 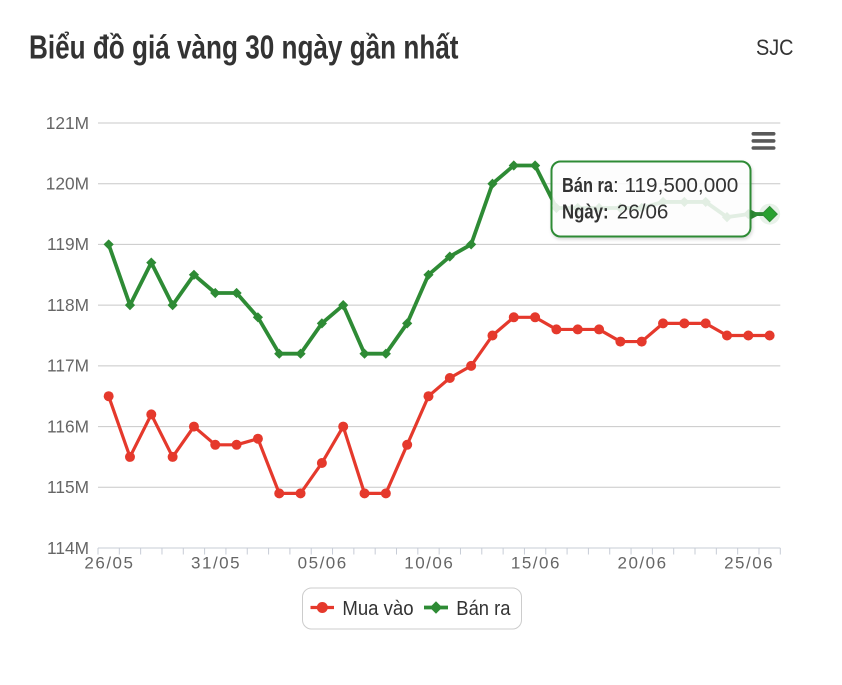 I want to click on svg-text: 10/06, so click(x=429, y=563).